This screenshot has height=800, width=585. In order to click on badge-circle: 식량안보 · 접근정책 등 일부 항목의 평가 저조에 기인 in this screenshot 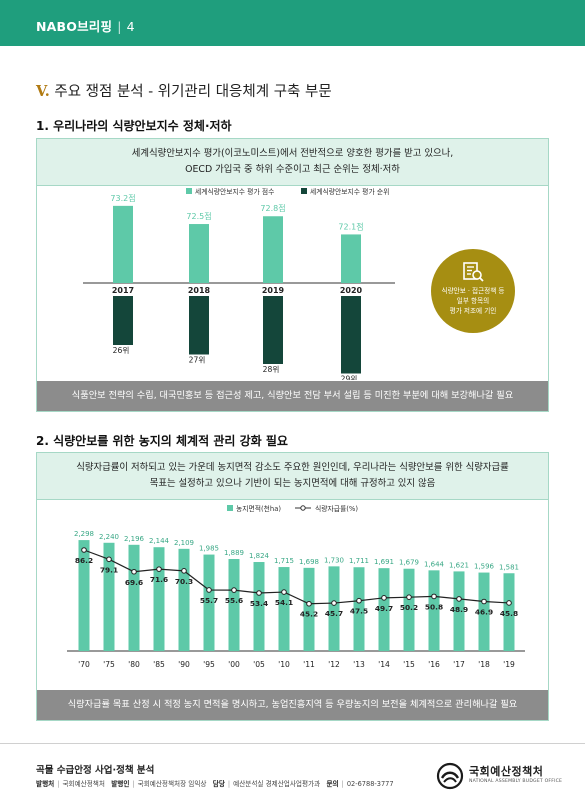, I will do `click(473, 291)`.